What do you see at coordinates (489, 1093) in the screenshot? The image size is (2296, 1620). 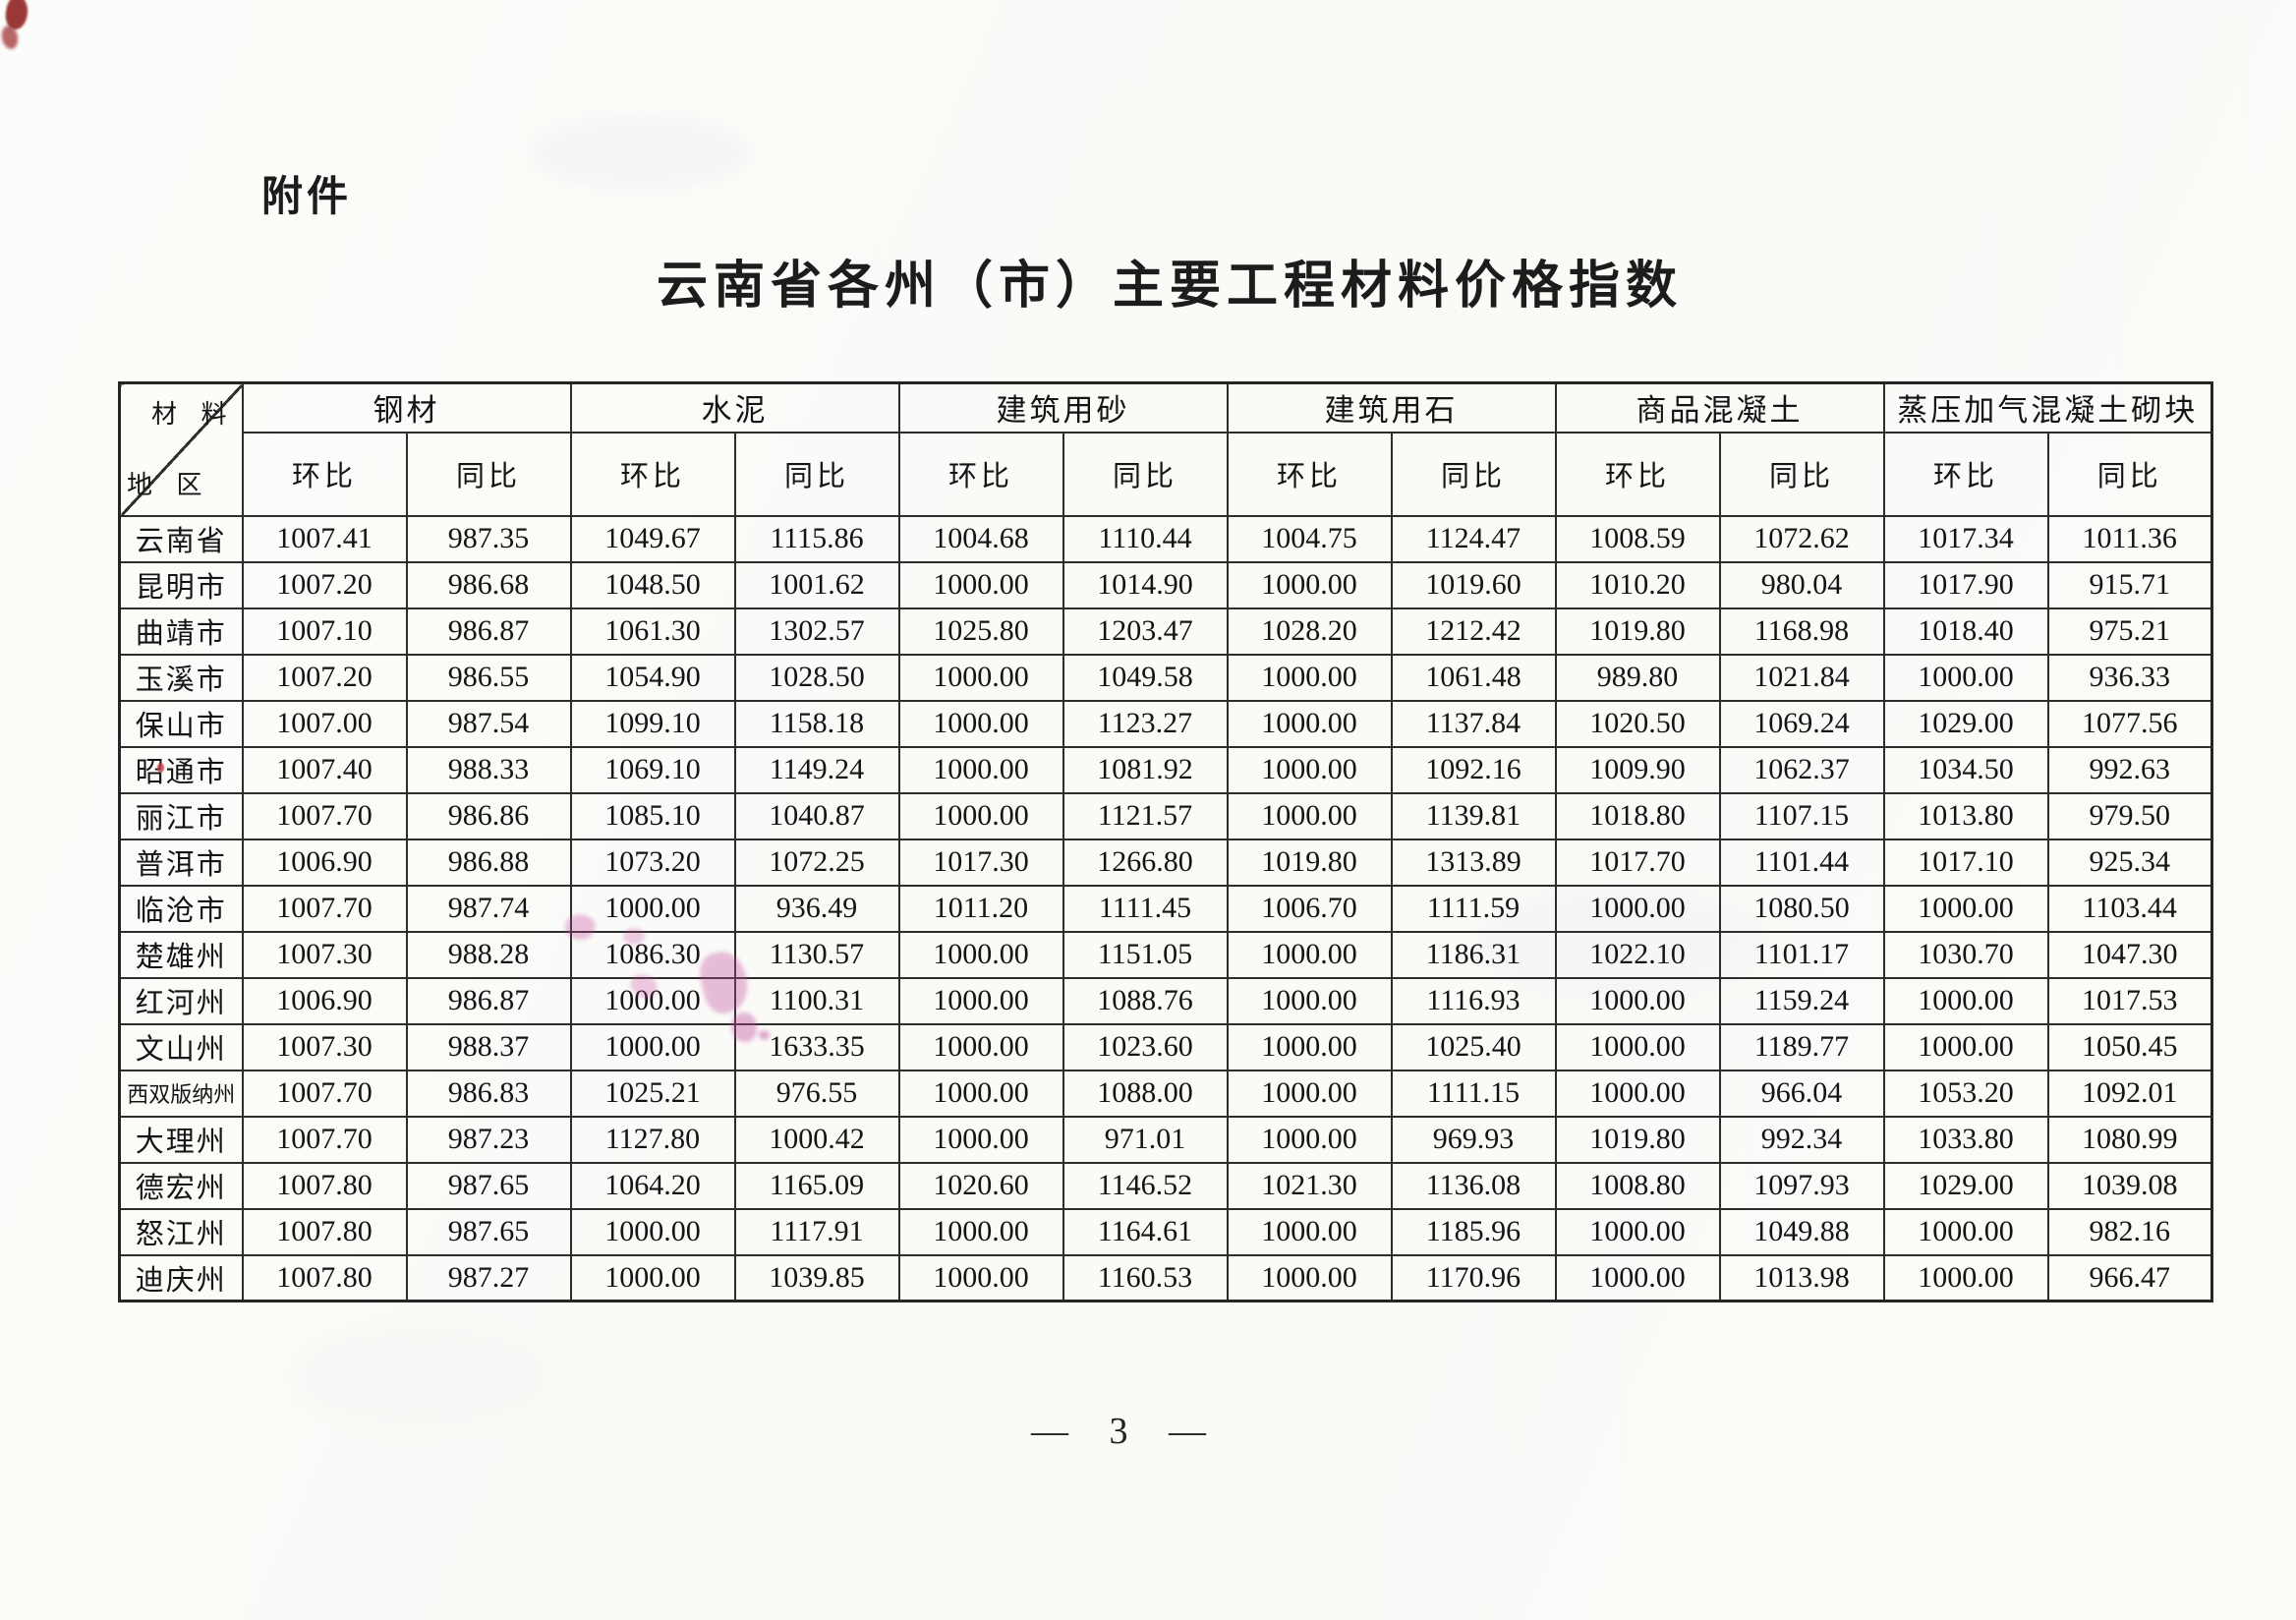 I see `value-cell: 986.83` at bounding box center [489, 1093].